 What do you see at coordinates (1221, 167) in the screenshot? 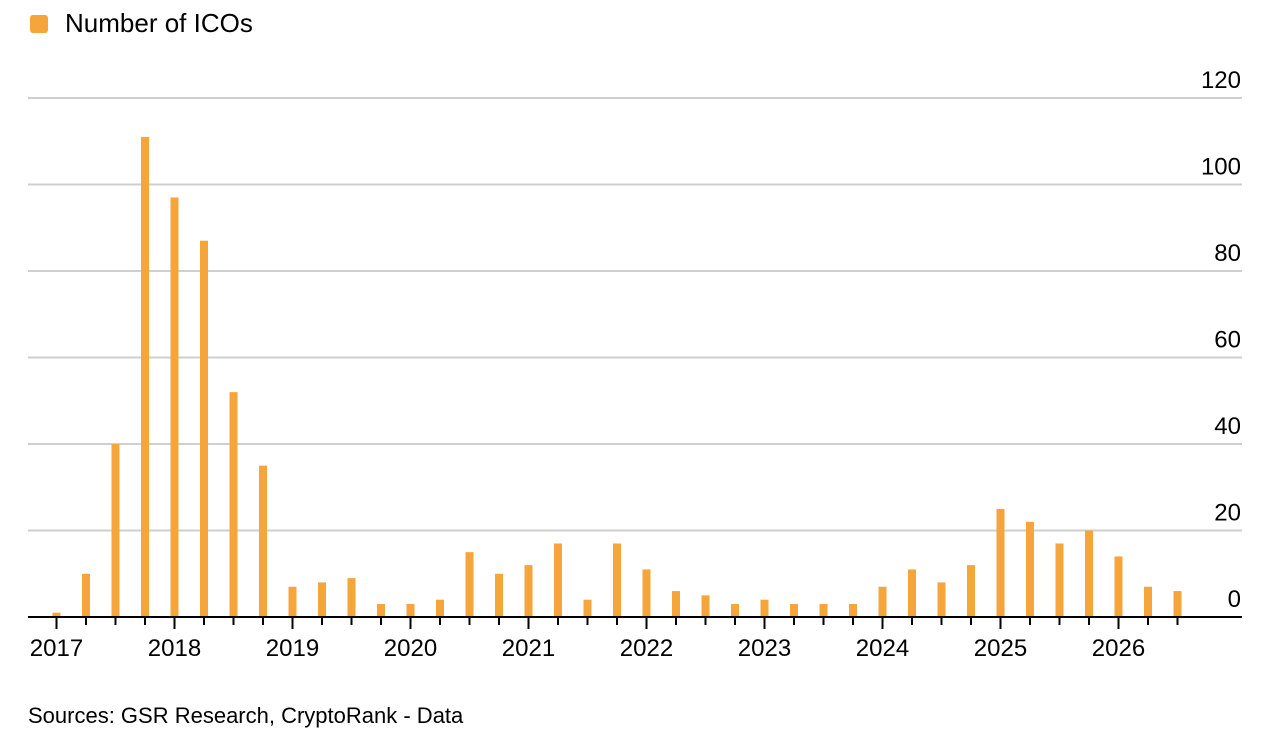
I see `y-tick-label: 100` at bounding box center [1221, 167].